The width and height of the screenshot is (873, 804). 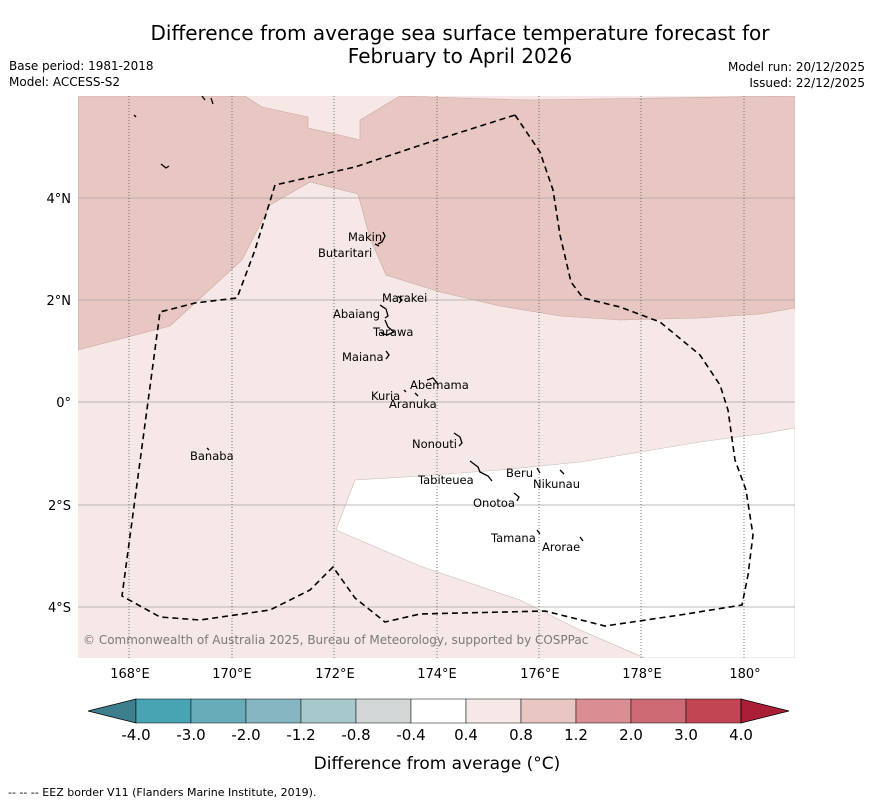 What do you see at coordinates (556, 484) in the screenshot?
I see `label-nikunau: Nikunau` at bounding box center [556, 484].